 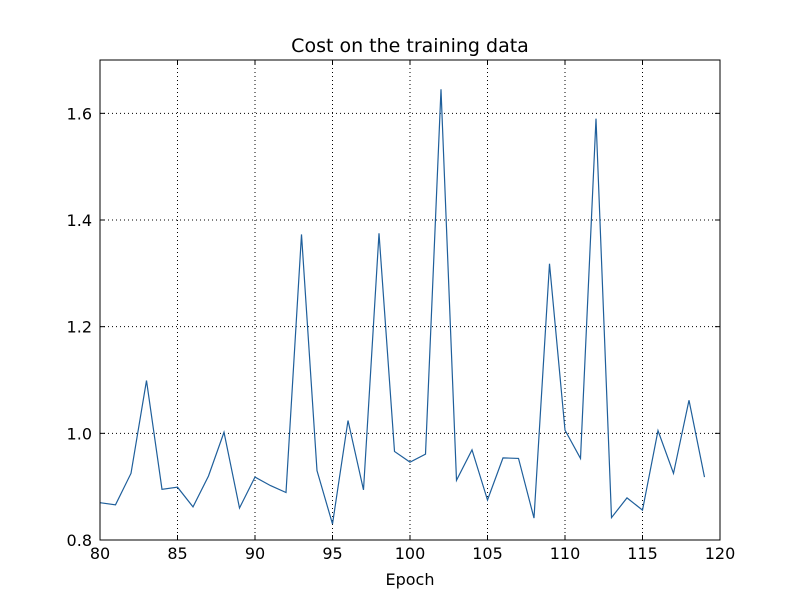 What do you see at coordinates (79, 220) in the screenshot?
I see `y-tick-label: 1.4` at bounding box center [79, 220].